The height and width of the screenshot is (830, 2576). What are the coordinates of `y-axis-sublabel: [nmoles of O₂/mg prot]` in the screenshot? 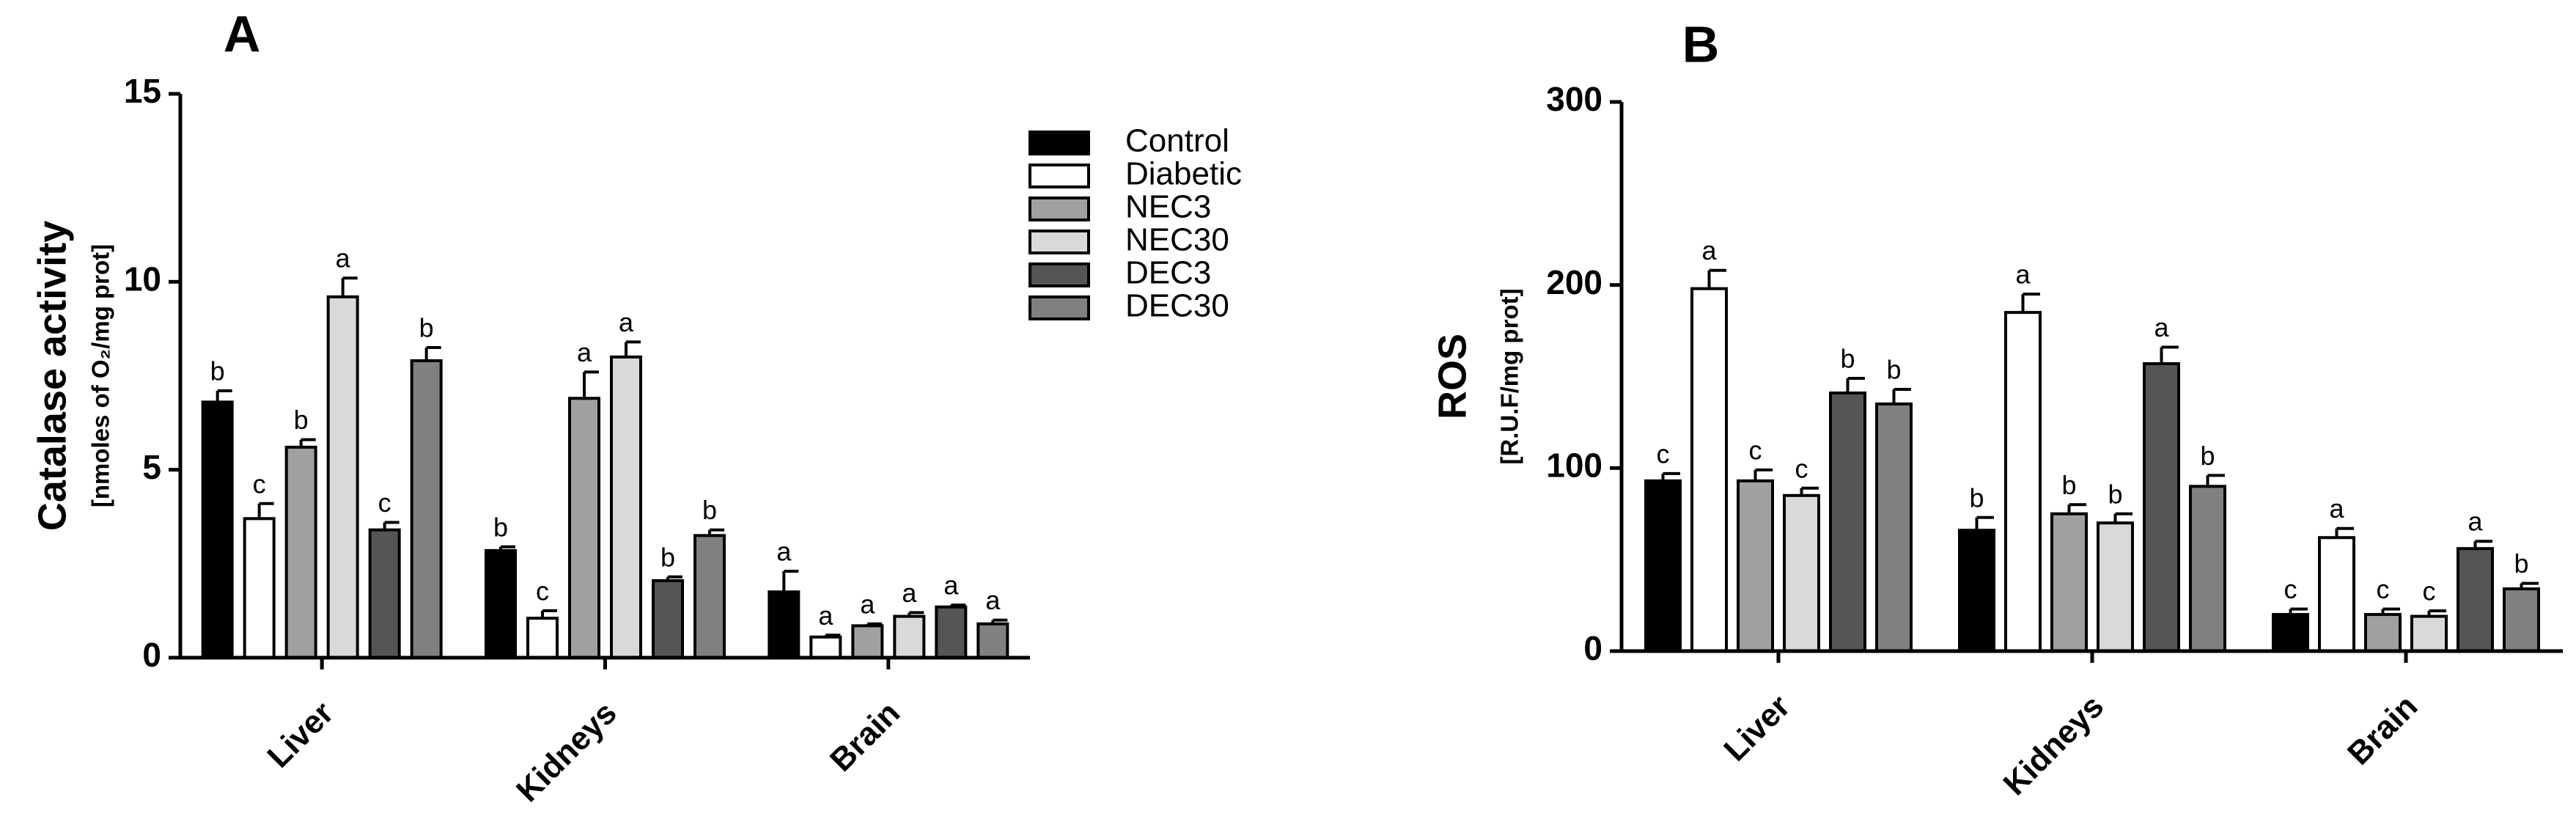 It's located at (100, 375).